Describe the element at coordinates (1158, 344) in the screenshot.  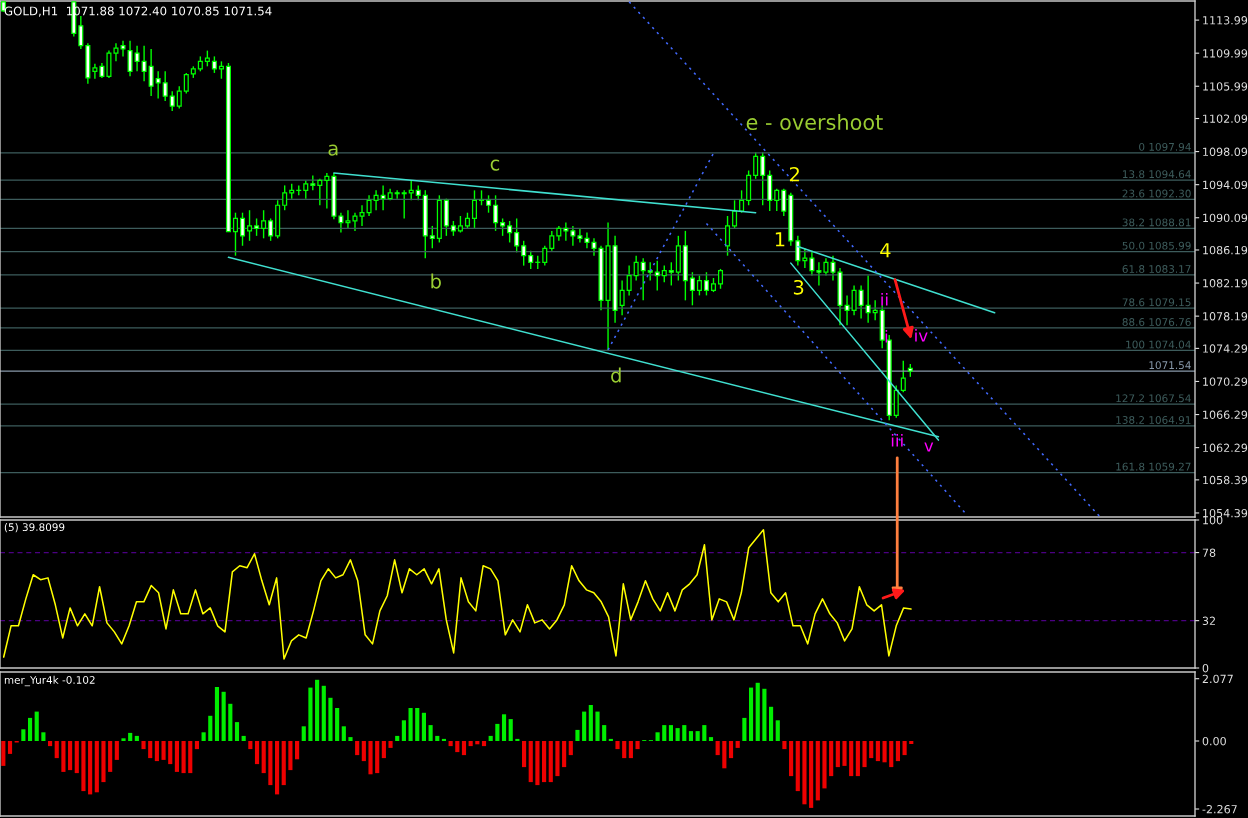
I see `ref-line-label: 100 1074.04` at that location.